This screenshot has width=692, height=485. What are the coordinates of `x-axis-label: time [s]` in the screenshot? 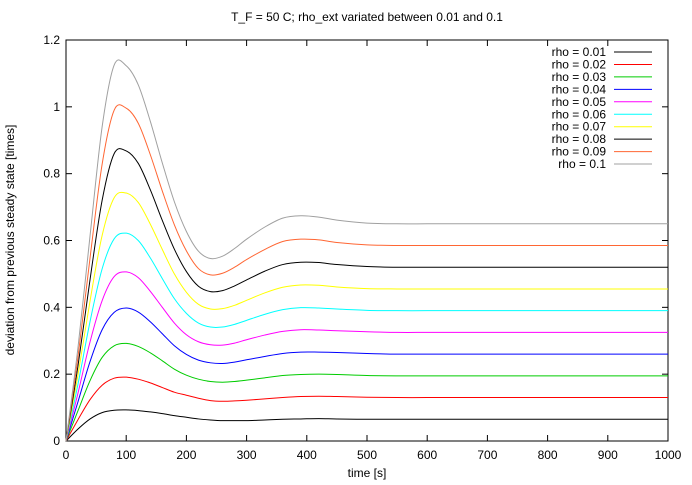 It's located at (367, 473).